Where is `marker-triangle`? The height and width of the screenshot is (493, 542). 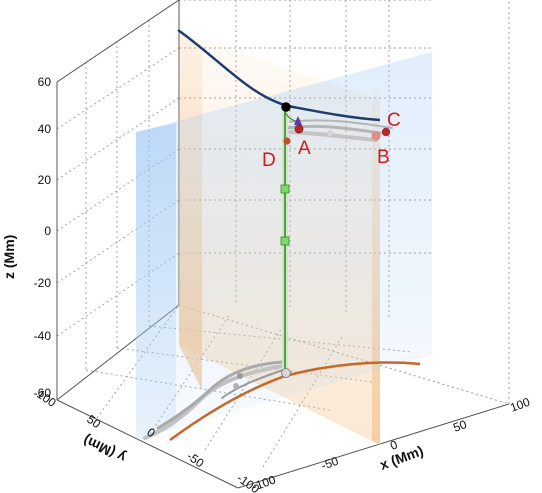
marker-triangle is located at coordinates (298, 120).